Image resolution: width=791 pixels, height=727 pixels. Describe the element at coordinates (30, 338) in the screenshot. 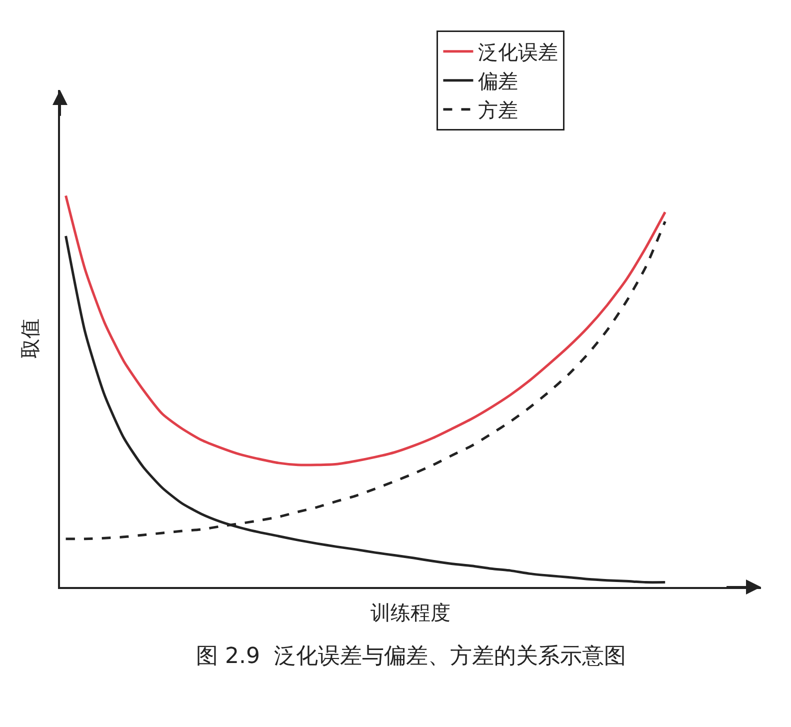

I see `y-axis-title: 取值` at that location.